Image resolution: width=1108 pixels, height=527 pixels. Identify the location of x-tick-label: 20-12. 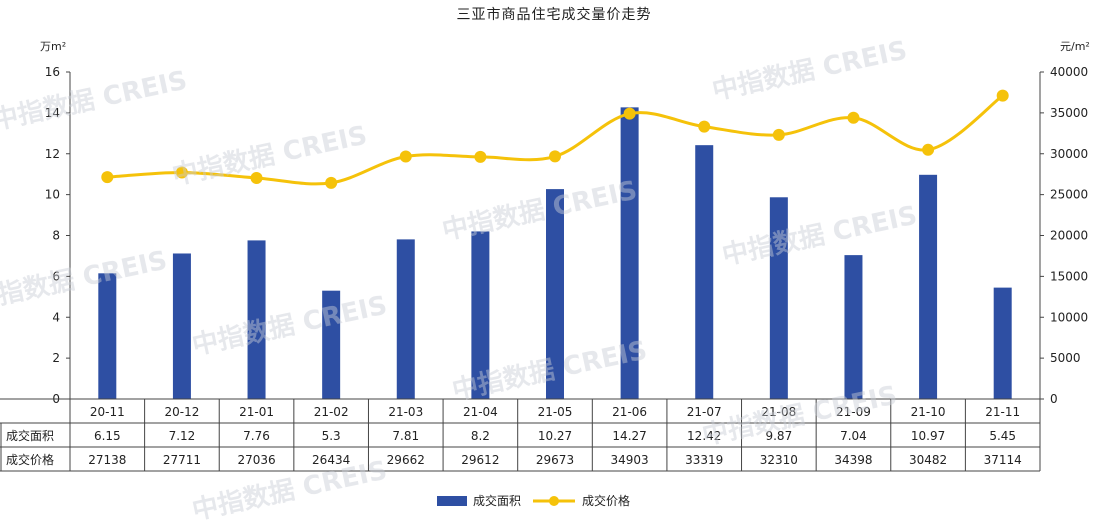
(181, 412).